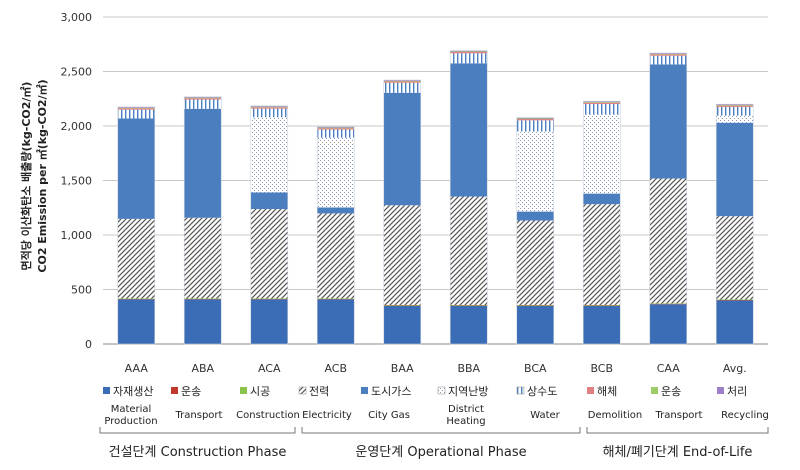  I want to click on legend-swatch-water, so click(520, 390).